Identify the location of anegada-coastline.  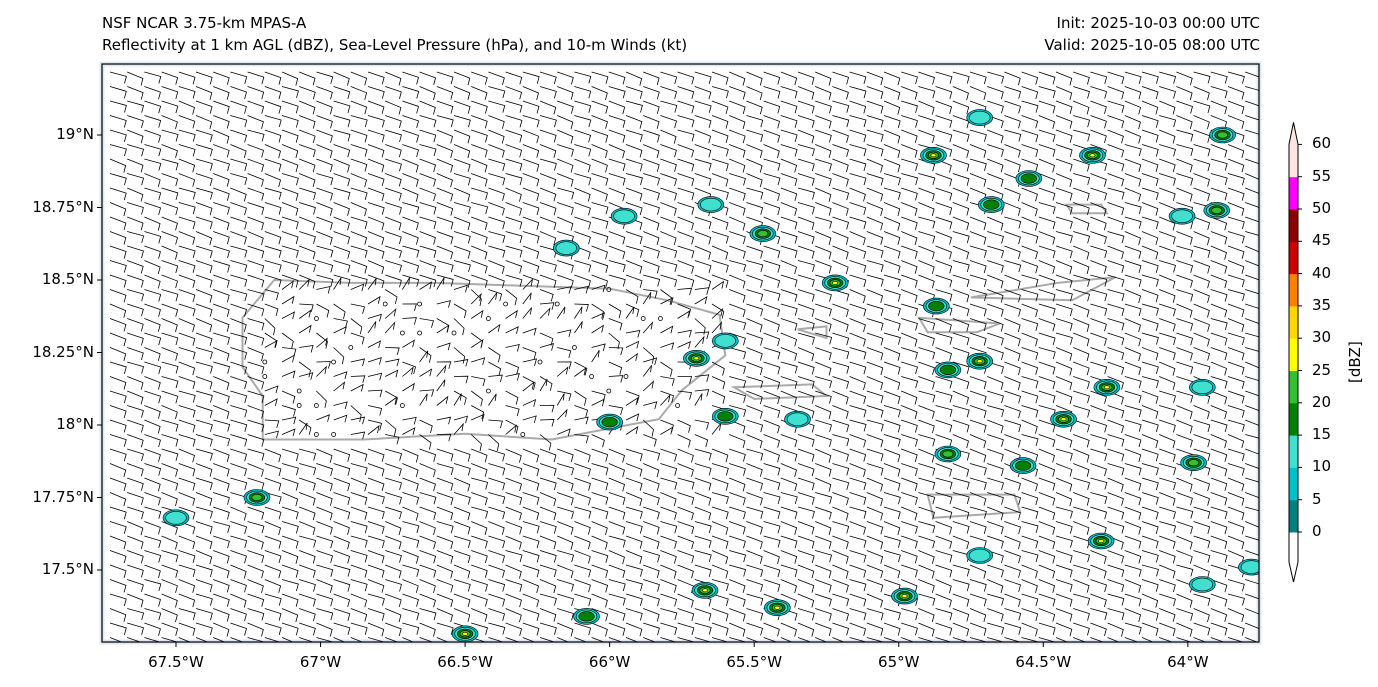
(1086, 209).